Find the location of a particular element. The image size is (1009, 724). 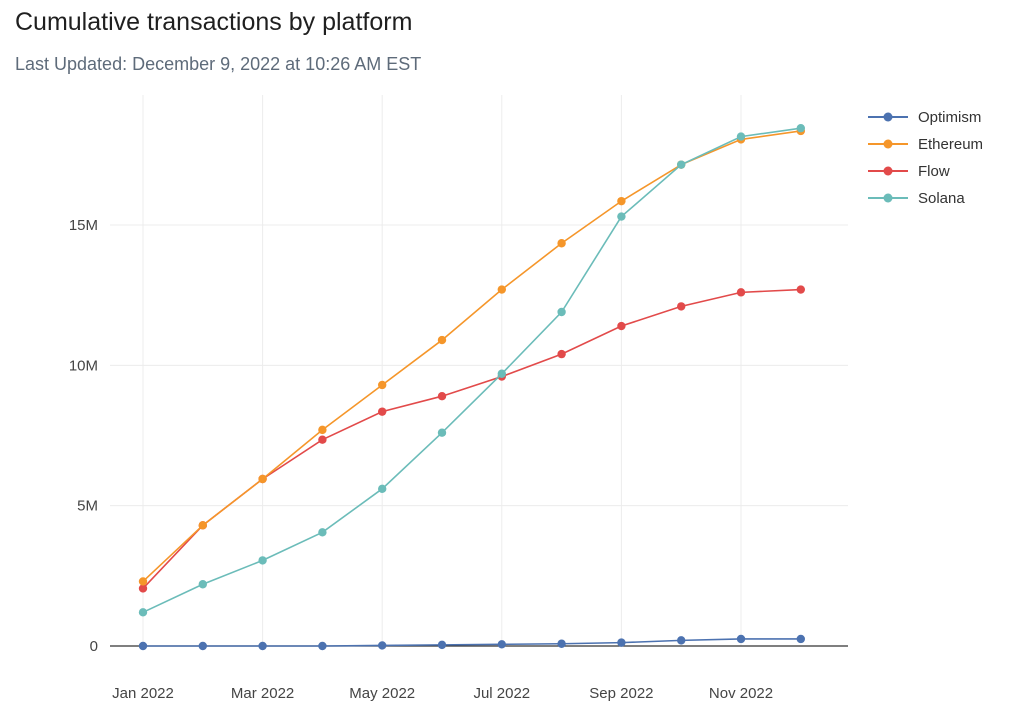

y-tick-label: 15M is located at coordinates (83, 225).